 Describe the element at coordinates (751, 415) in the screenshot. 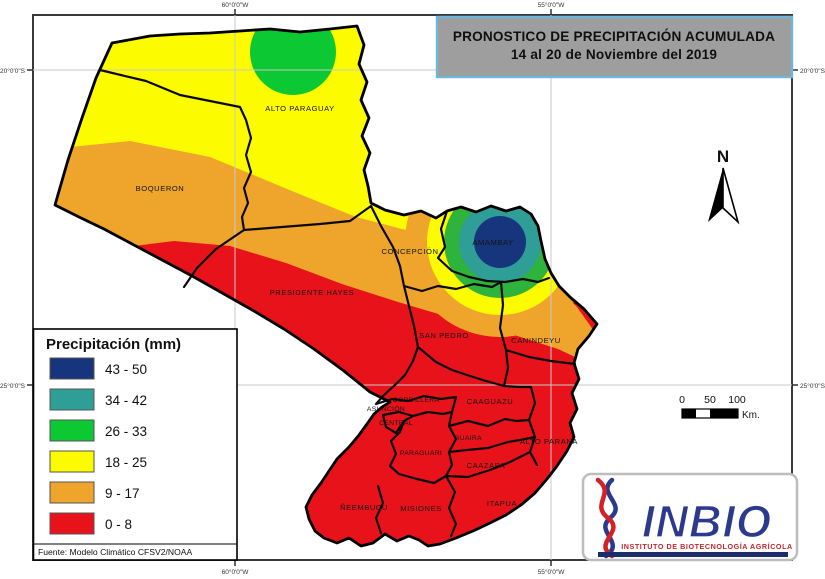

I see `scale-unit: Km.` at that location.